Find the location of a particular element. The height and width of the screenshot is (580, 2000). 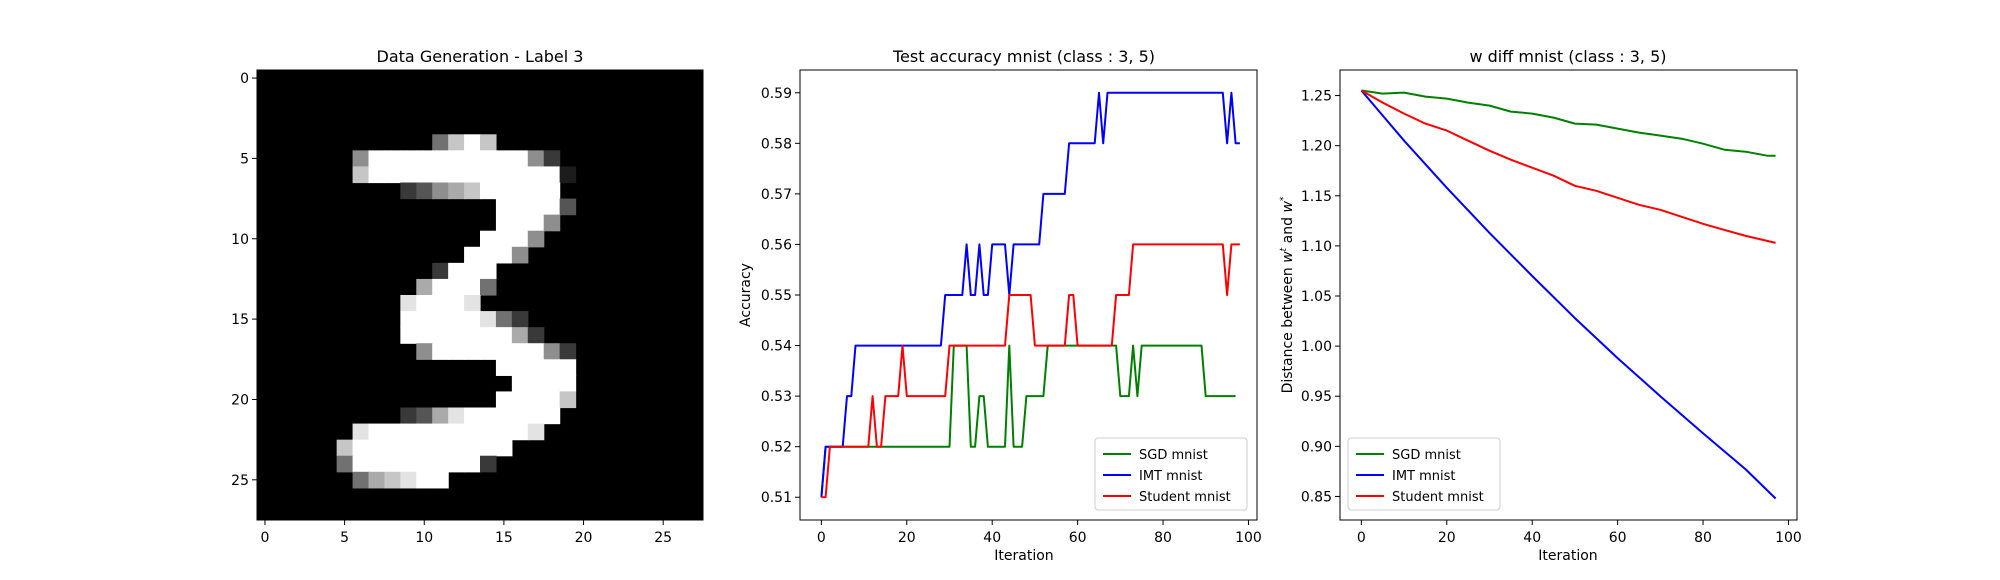

image-x-tick-label: 25 is located at coordinates (663, 538).